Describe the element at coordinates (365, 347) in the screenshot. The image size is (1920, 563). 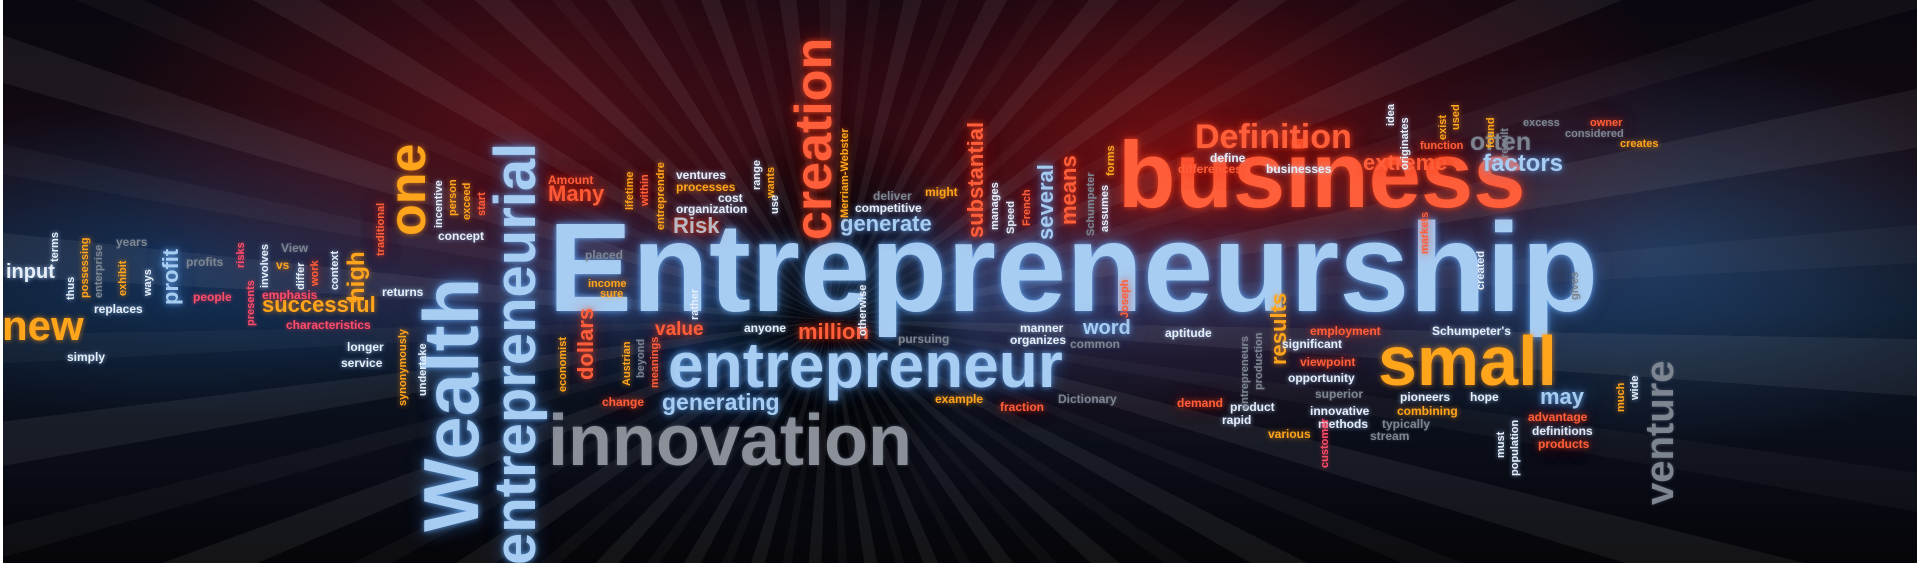
I see `word-longer: longer` at that location.